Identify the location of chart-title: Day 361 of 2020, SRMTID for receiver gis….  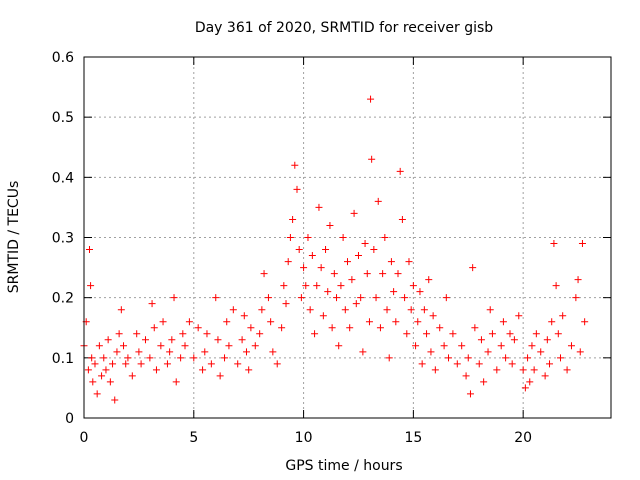
(344, 28).